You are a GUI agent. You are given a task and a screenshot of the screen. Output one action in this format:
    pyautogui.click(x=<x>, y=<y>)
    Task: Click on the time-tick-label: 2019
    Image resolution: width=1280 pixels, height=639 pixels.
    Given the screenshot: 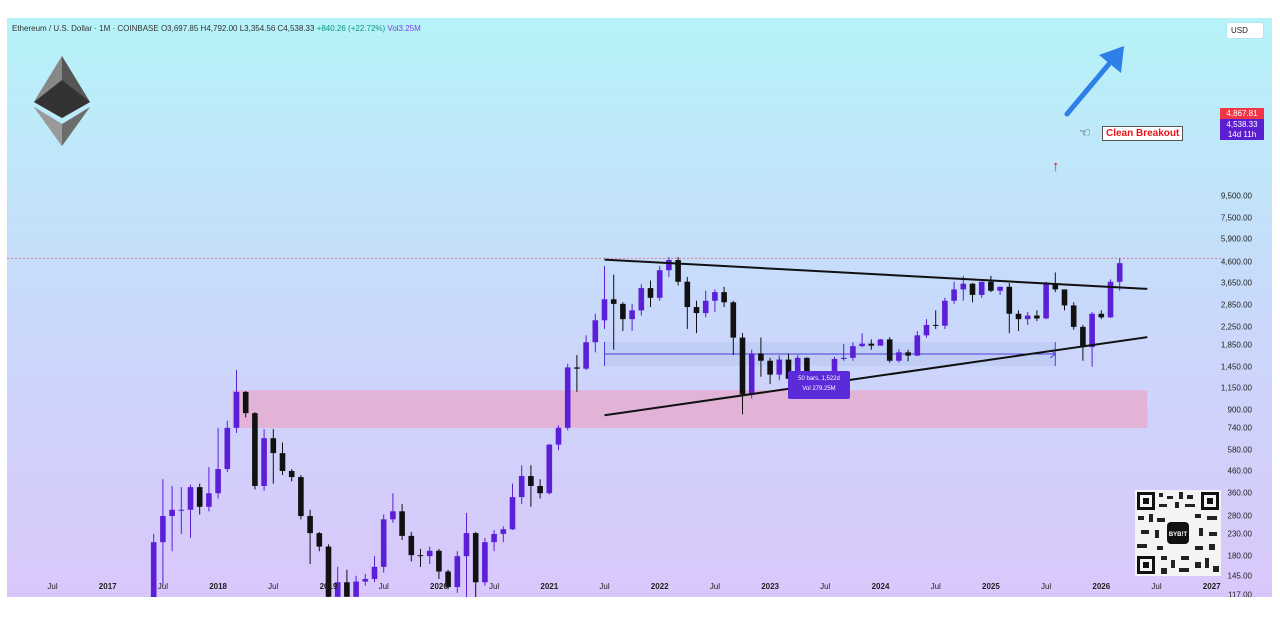 What is the action you would take?
    pyautogui.click(x=328, y=586)
    